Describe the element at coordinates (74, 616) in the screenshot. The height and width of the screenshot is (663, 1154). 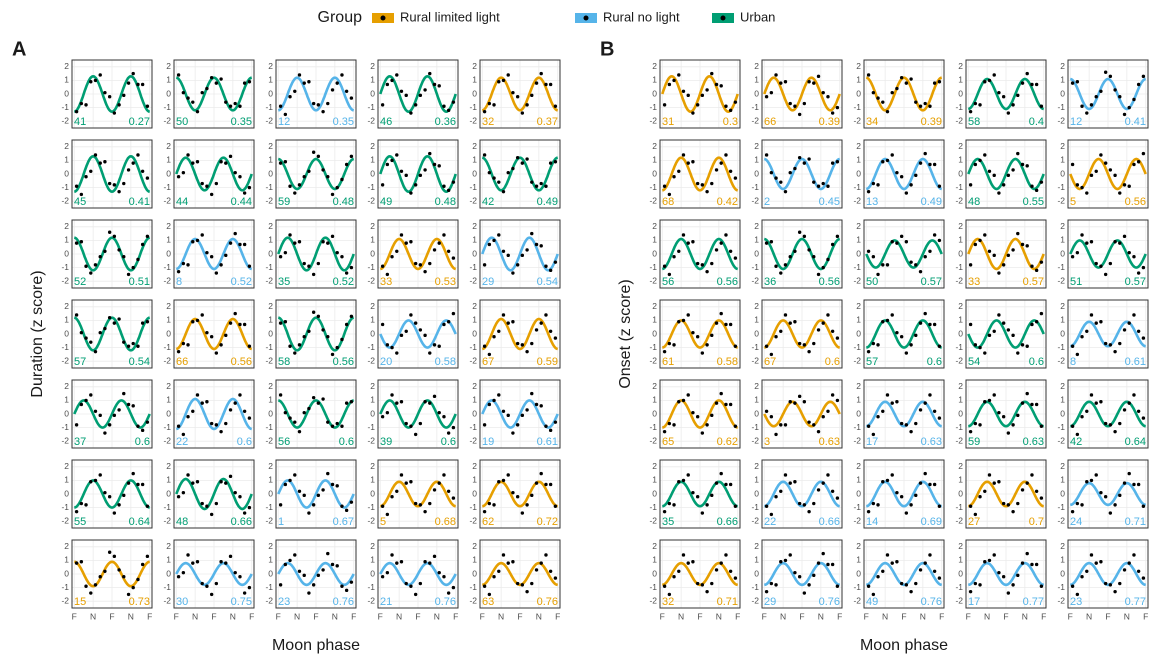
I see `x-tick-label: F` at that location.